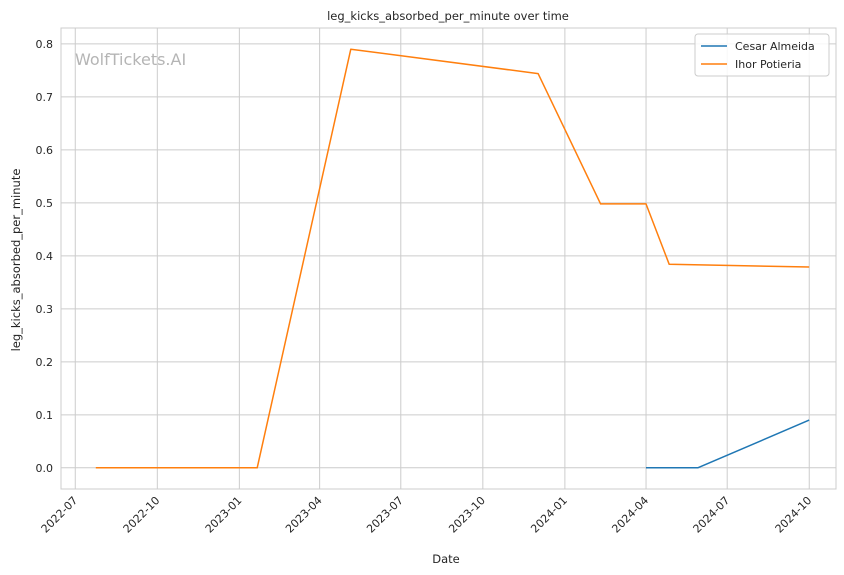 This screenshot has height=575, width=844. What do you see at coordinates (385, 515) in the screenshot?
I see `x-tick-label: 2023-07` at bounding box center [385, 515].